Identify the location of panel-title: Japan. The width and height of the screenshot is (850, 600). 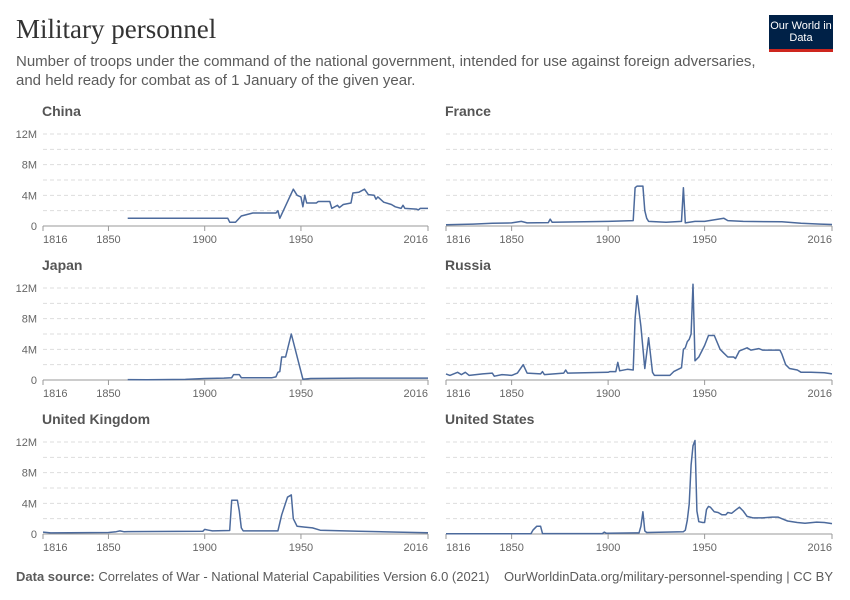
(62, 265).